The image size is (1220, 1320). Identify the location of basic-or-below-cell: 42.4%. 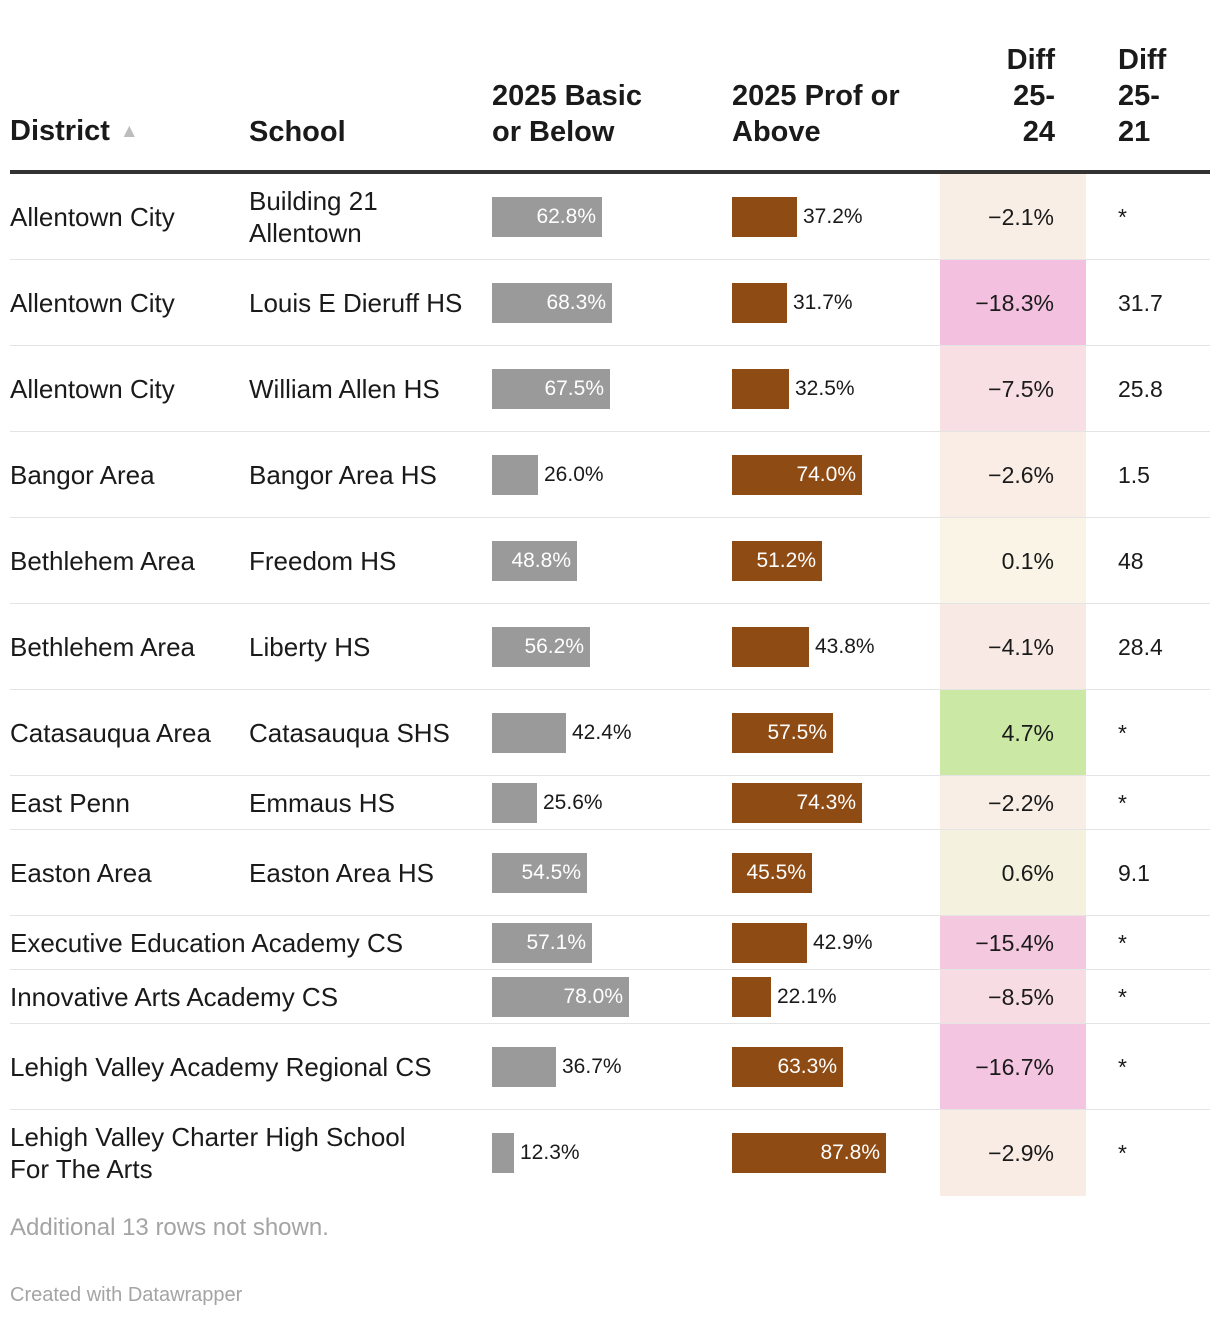
(607, 732).